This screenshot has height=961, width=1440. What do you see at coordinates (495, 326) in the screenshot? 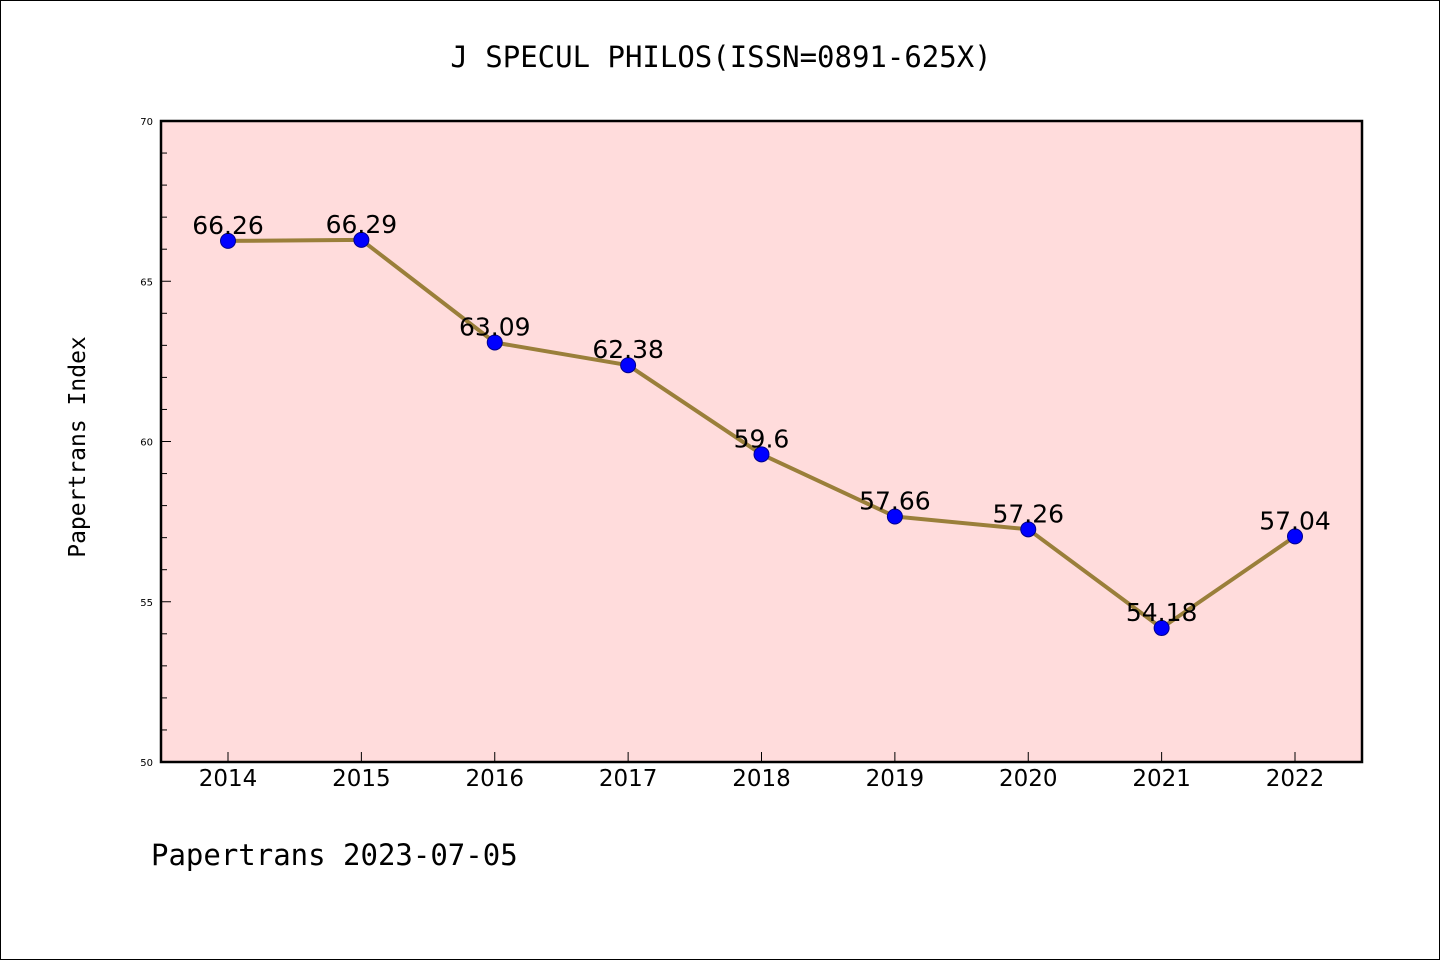
I see `data-label: 63.09` at bounding box center [495, 326].